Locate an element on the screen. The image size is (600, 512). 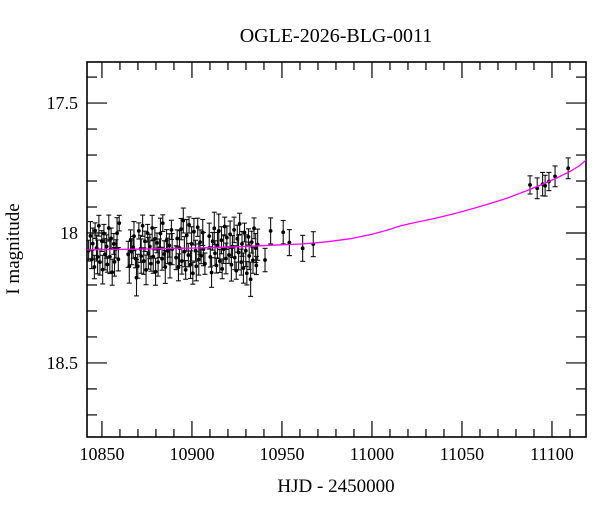
x-tick-label: 11000 is located at coordinates (372, 454).